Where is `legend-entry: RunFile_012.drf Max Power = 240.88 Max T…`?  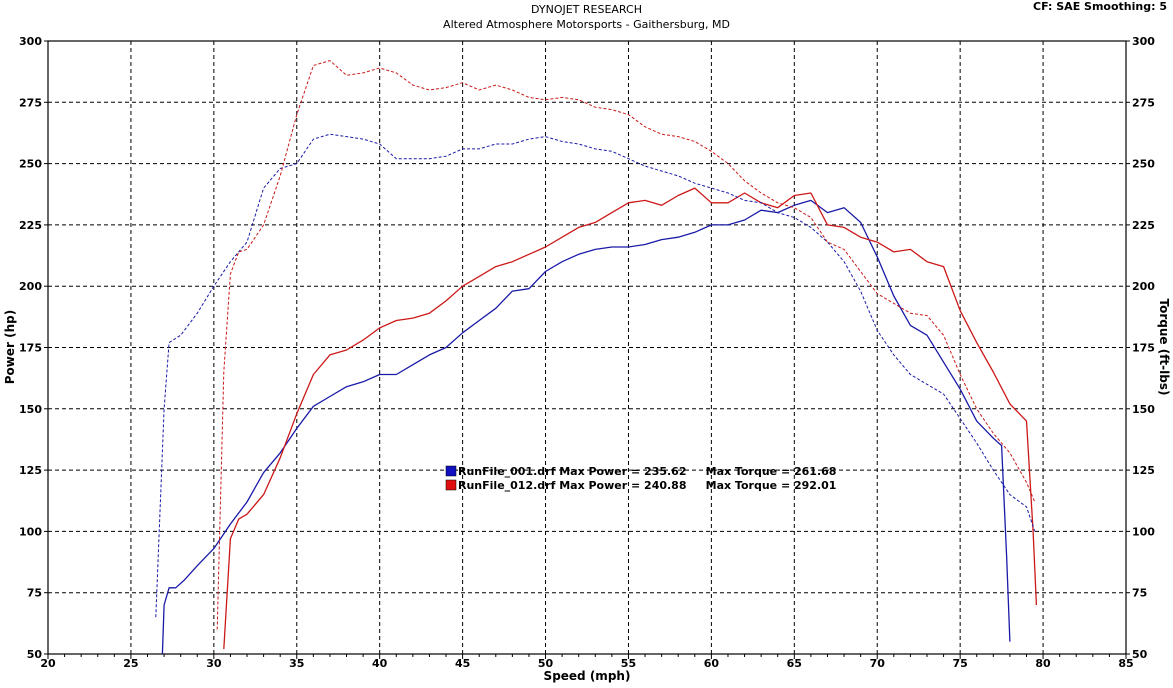 legend-entry: RunFile_012.drf Max Power = 240.88 Max T… is located at coordinates (647, 485).